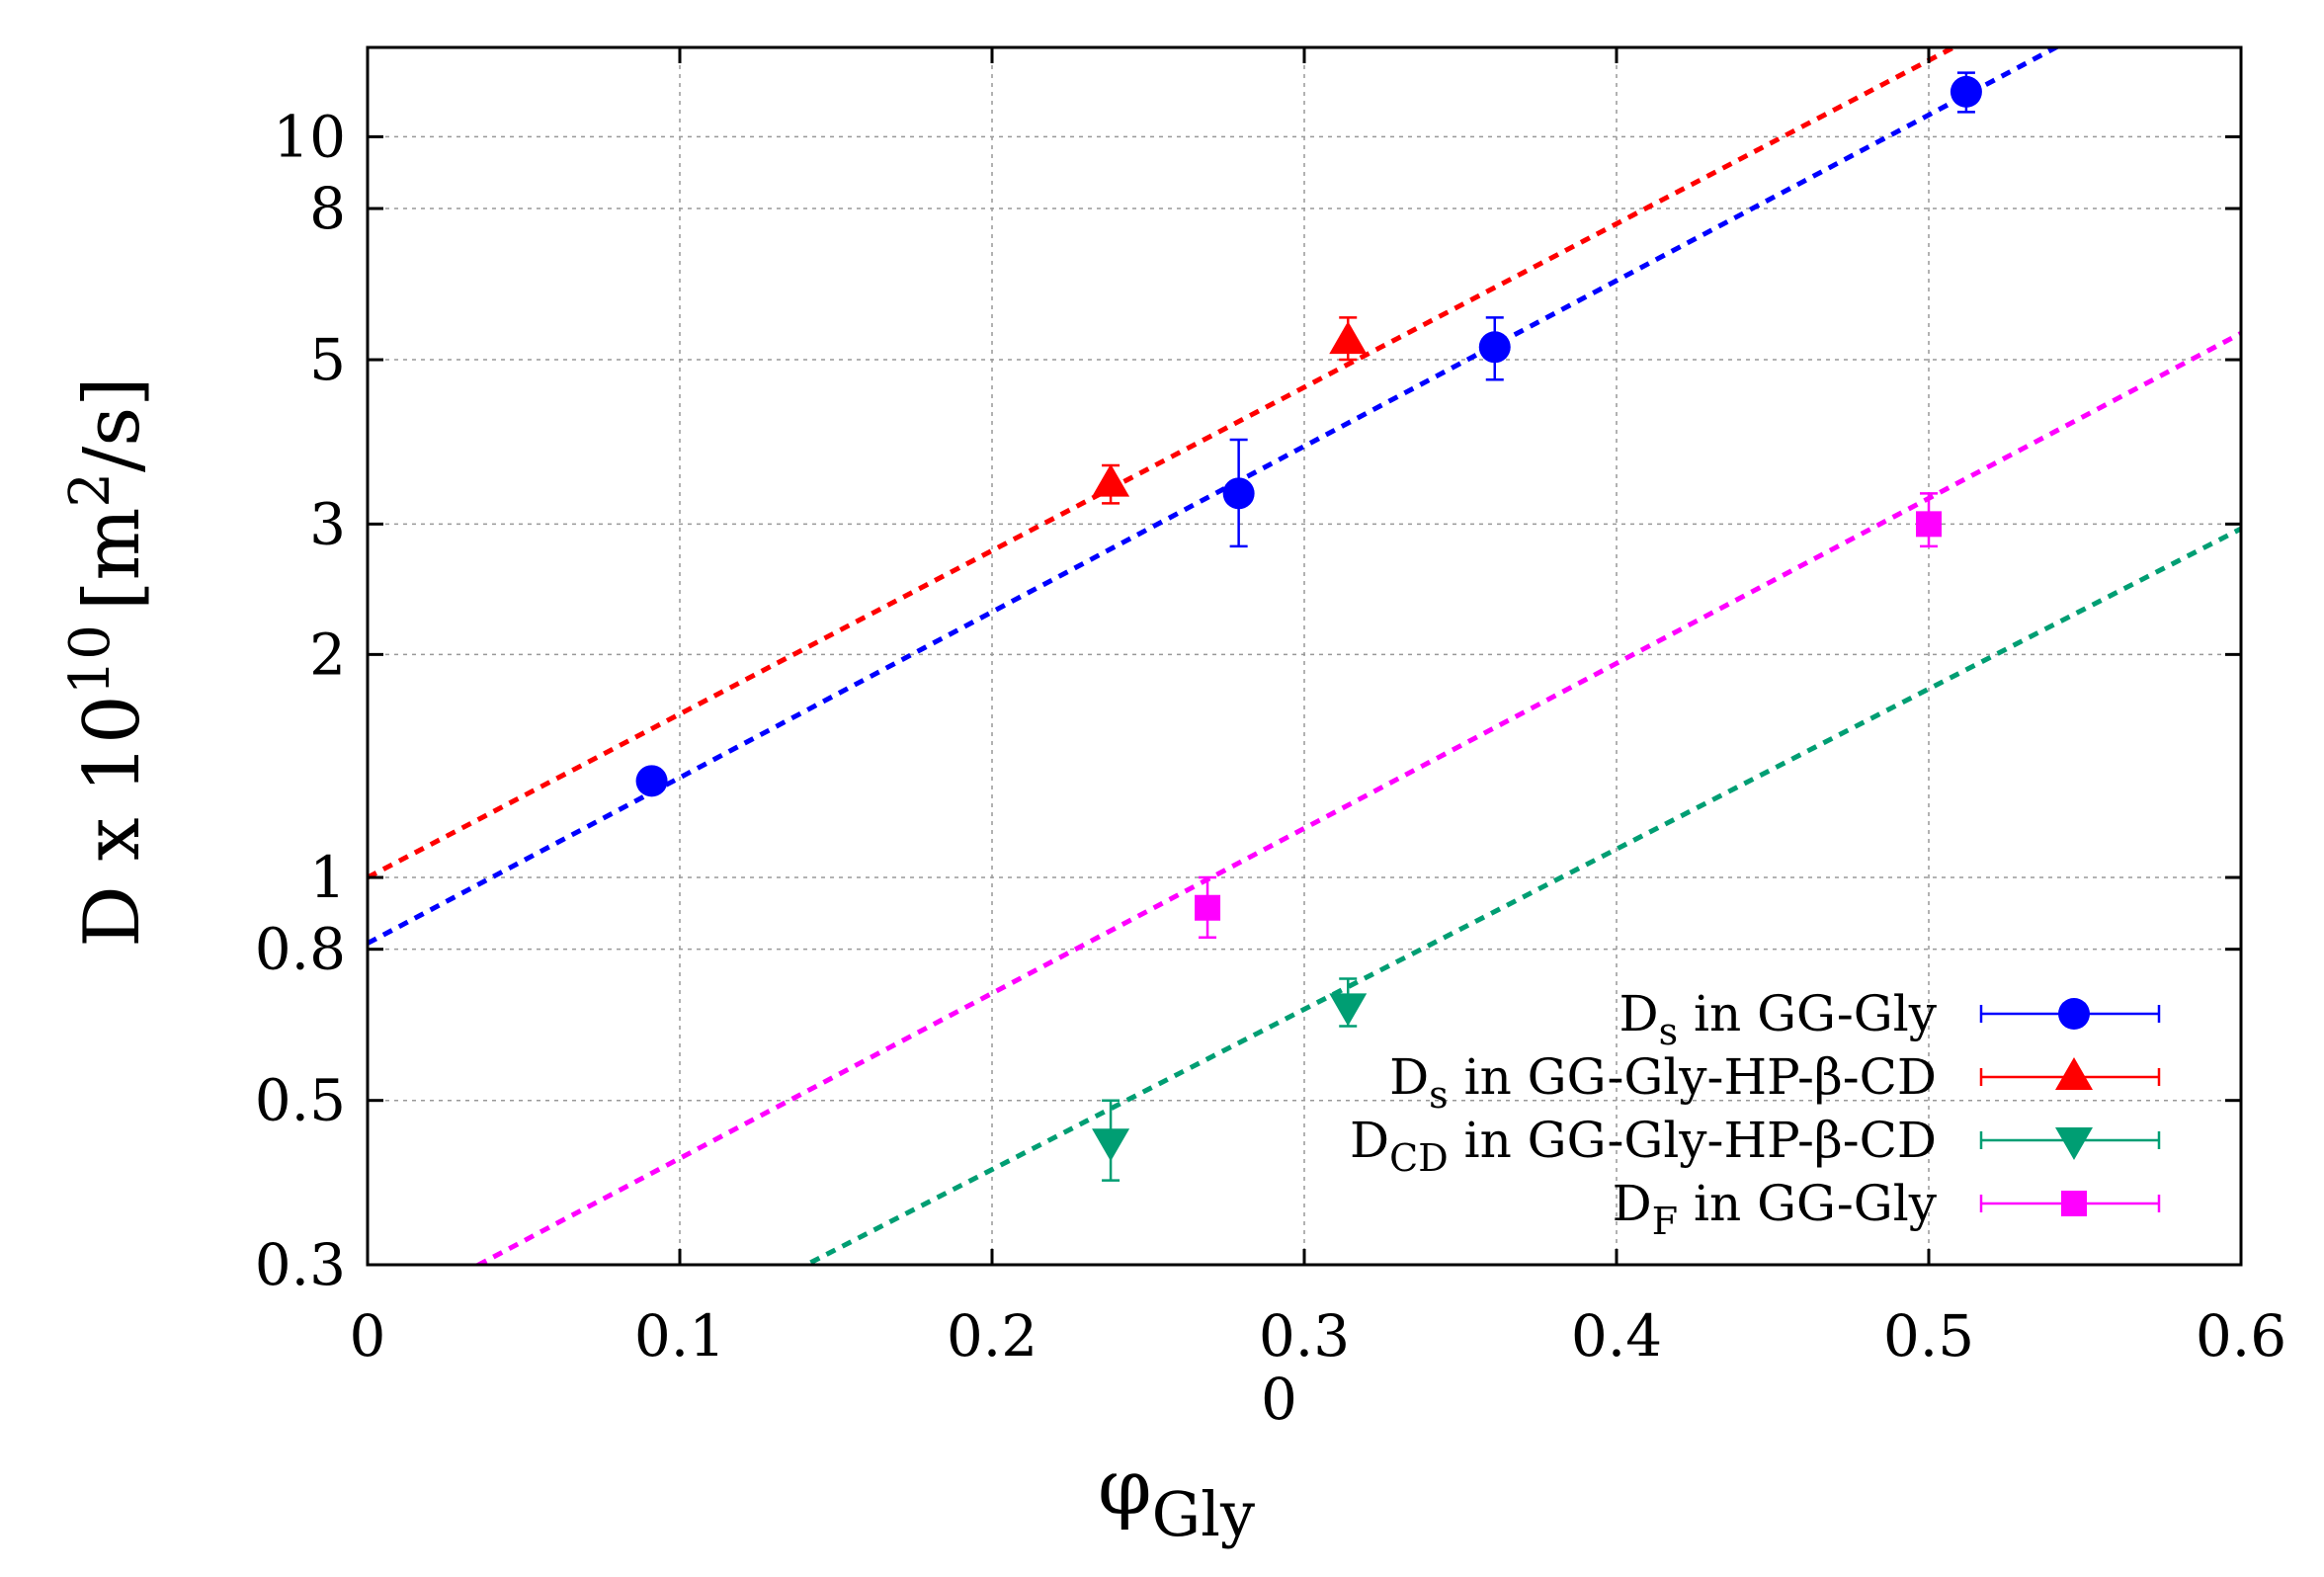 The height and width of the screenshot is (1577, 2324). What do you see at coordinates (90, 490) in the screenshot?
I see `y-axis-title-unit-exponent: 2` at bounding box center [90, 490].